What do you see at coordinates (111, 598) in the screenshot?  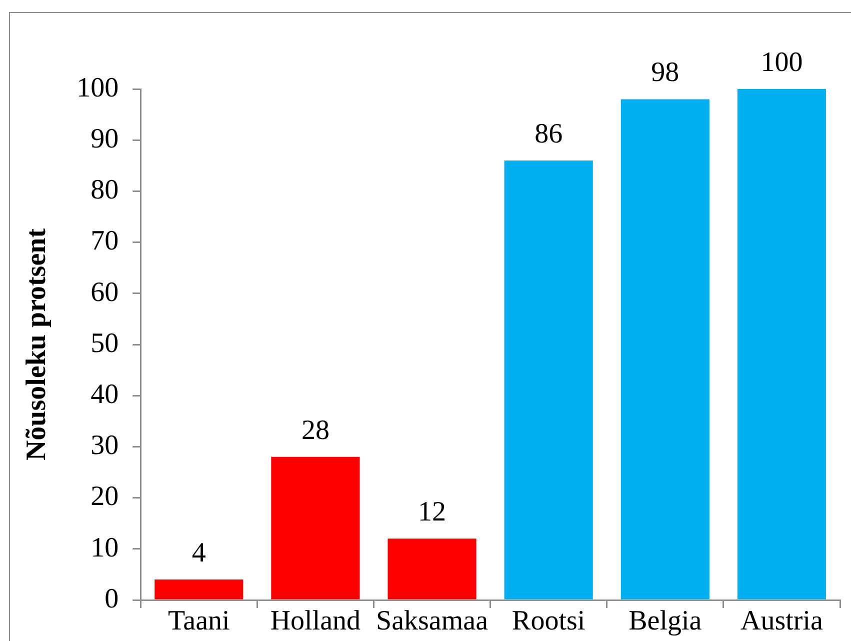 I see `y-tick-label: 0` at bounding box center [111, 598].